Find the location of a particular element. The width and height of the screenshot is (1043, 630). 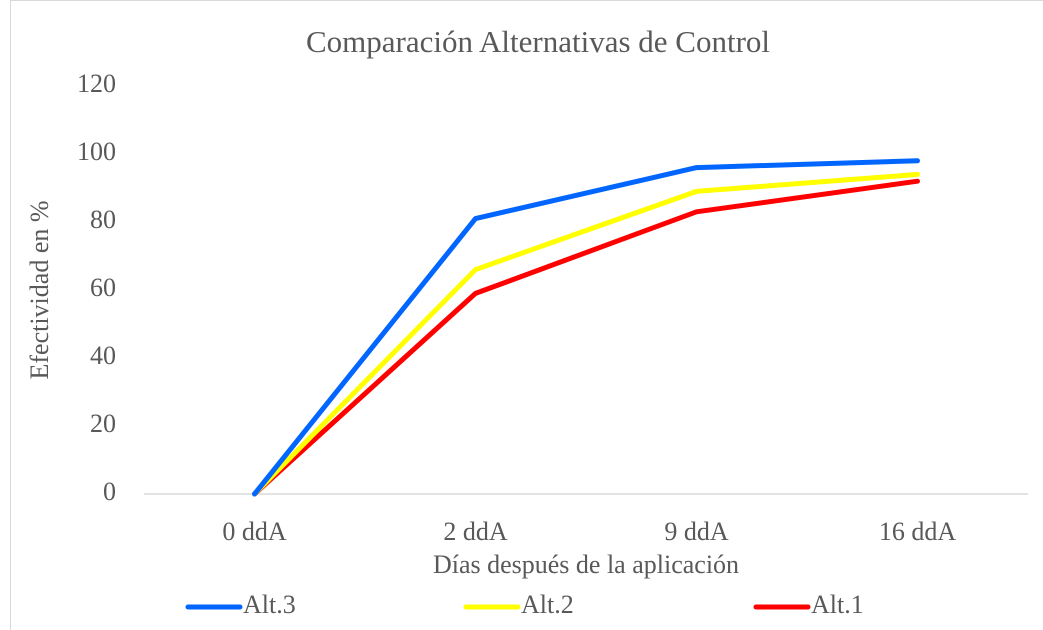

y-tick-label: 100 is located at coordinates (96, 151).